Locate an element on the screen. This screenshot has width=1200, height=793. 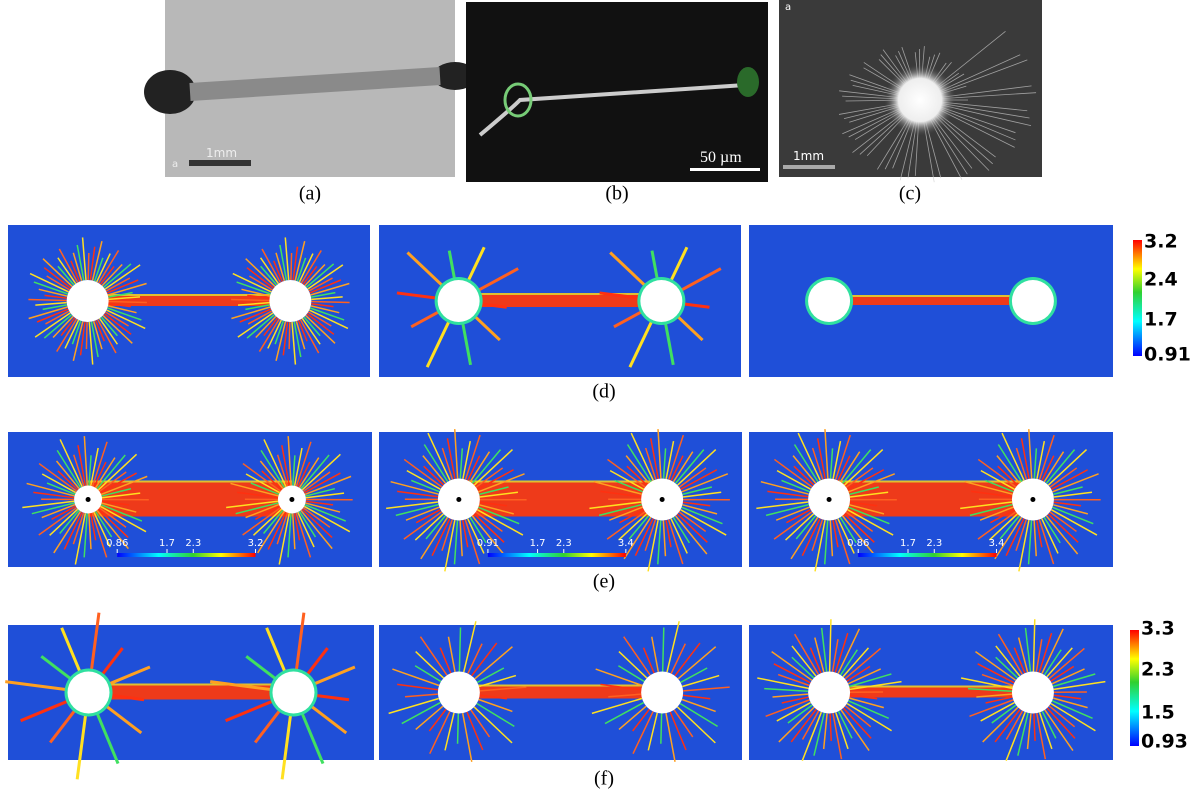
colorbar-tick-label: 2.3 is located at coordinates (934, 543).